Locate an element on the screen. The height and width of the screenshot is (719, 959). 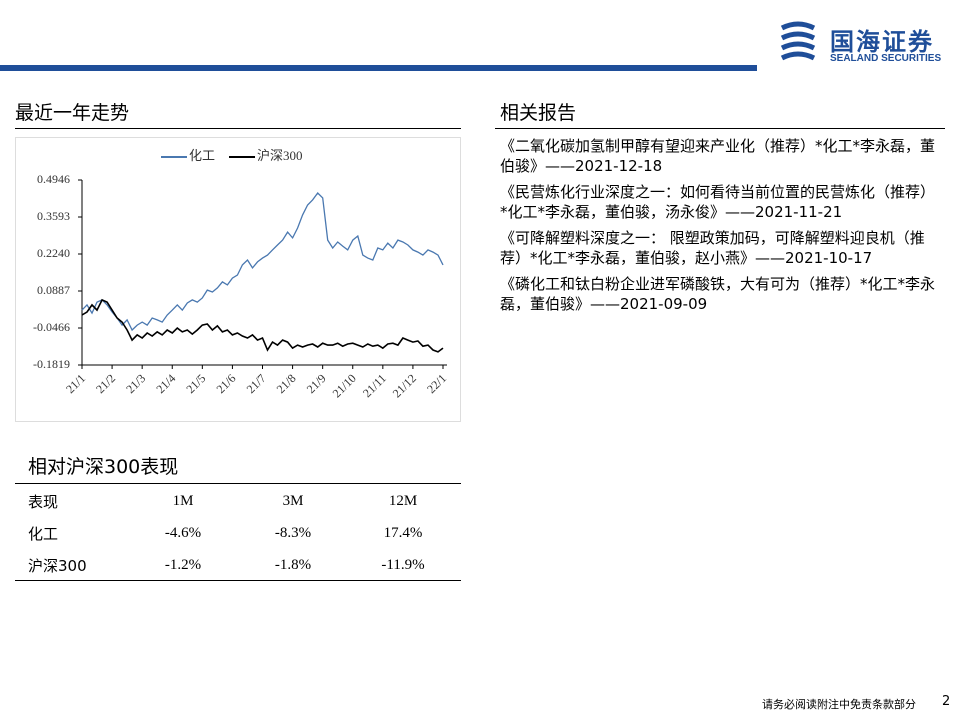
table-cell: -1.8% is located at coordinates (293, 564).